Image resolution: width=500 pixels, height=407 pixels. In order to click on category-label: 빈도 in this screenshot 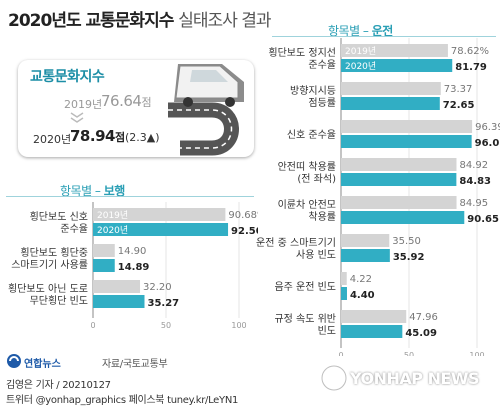, I will do `click(327, 331)`.